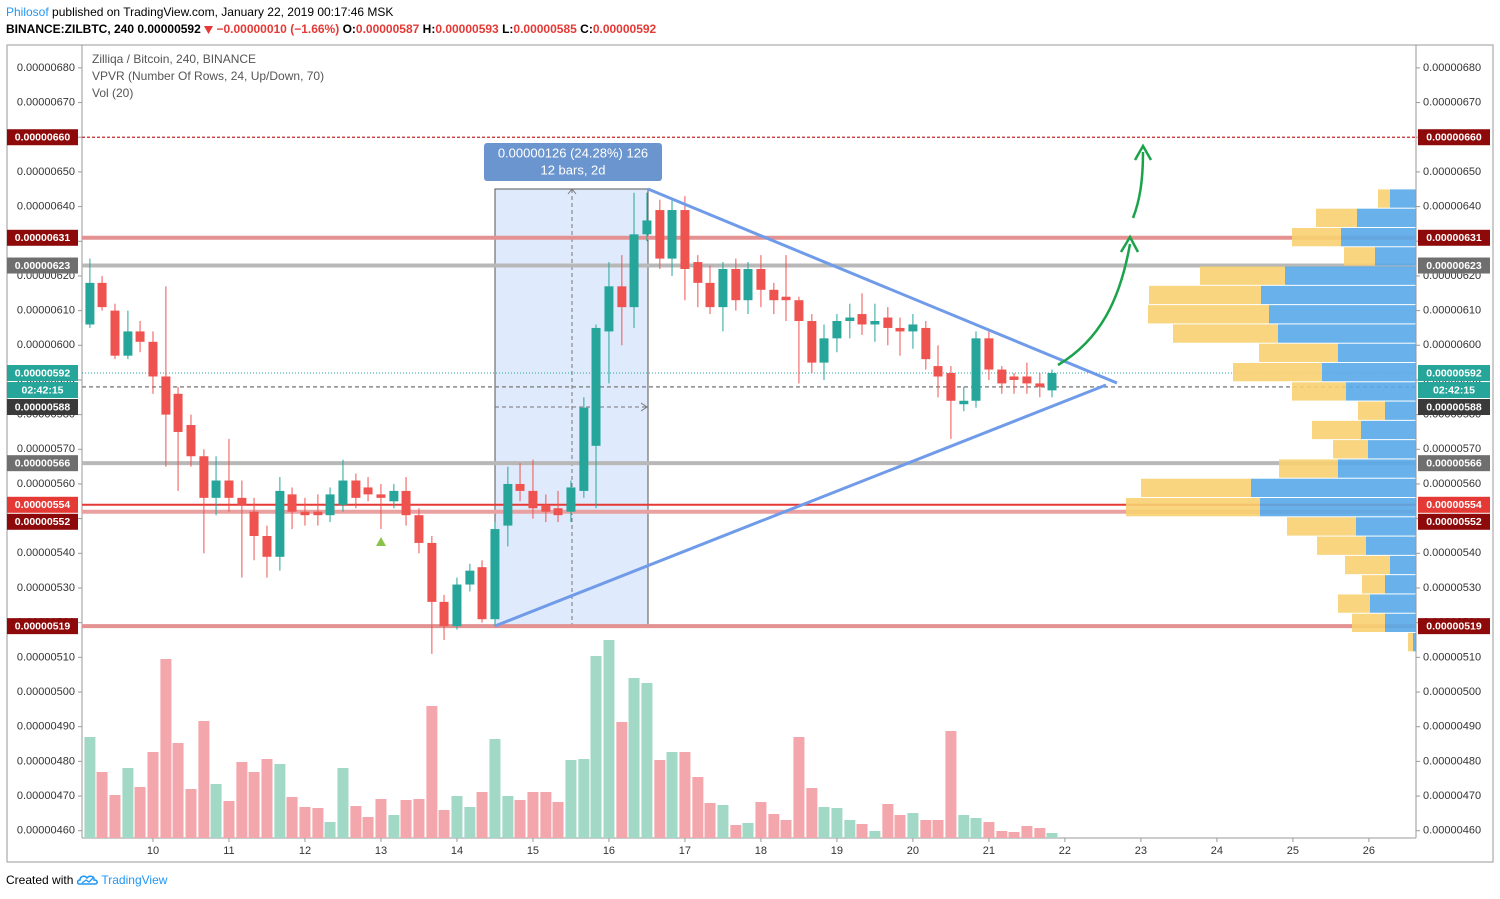  Describe the element at coordinates (1452, 692) in the screenshot. I see `y-tick-label: 0.00000500` at that location.